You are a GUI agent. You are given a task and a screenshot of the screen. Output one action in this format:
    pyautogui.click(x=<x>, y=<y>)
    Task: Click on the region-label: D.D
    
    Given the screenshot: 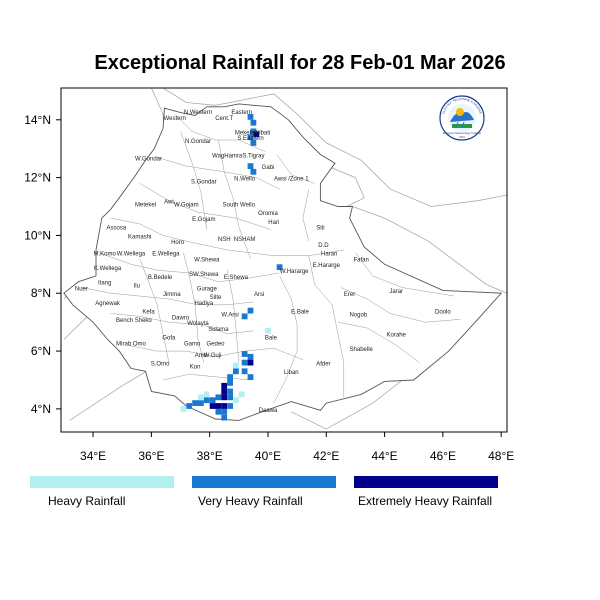 What is the action you would take?
    pyautogui.click(x=323, y=246)
    